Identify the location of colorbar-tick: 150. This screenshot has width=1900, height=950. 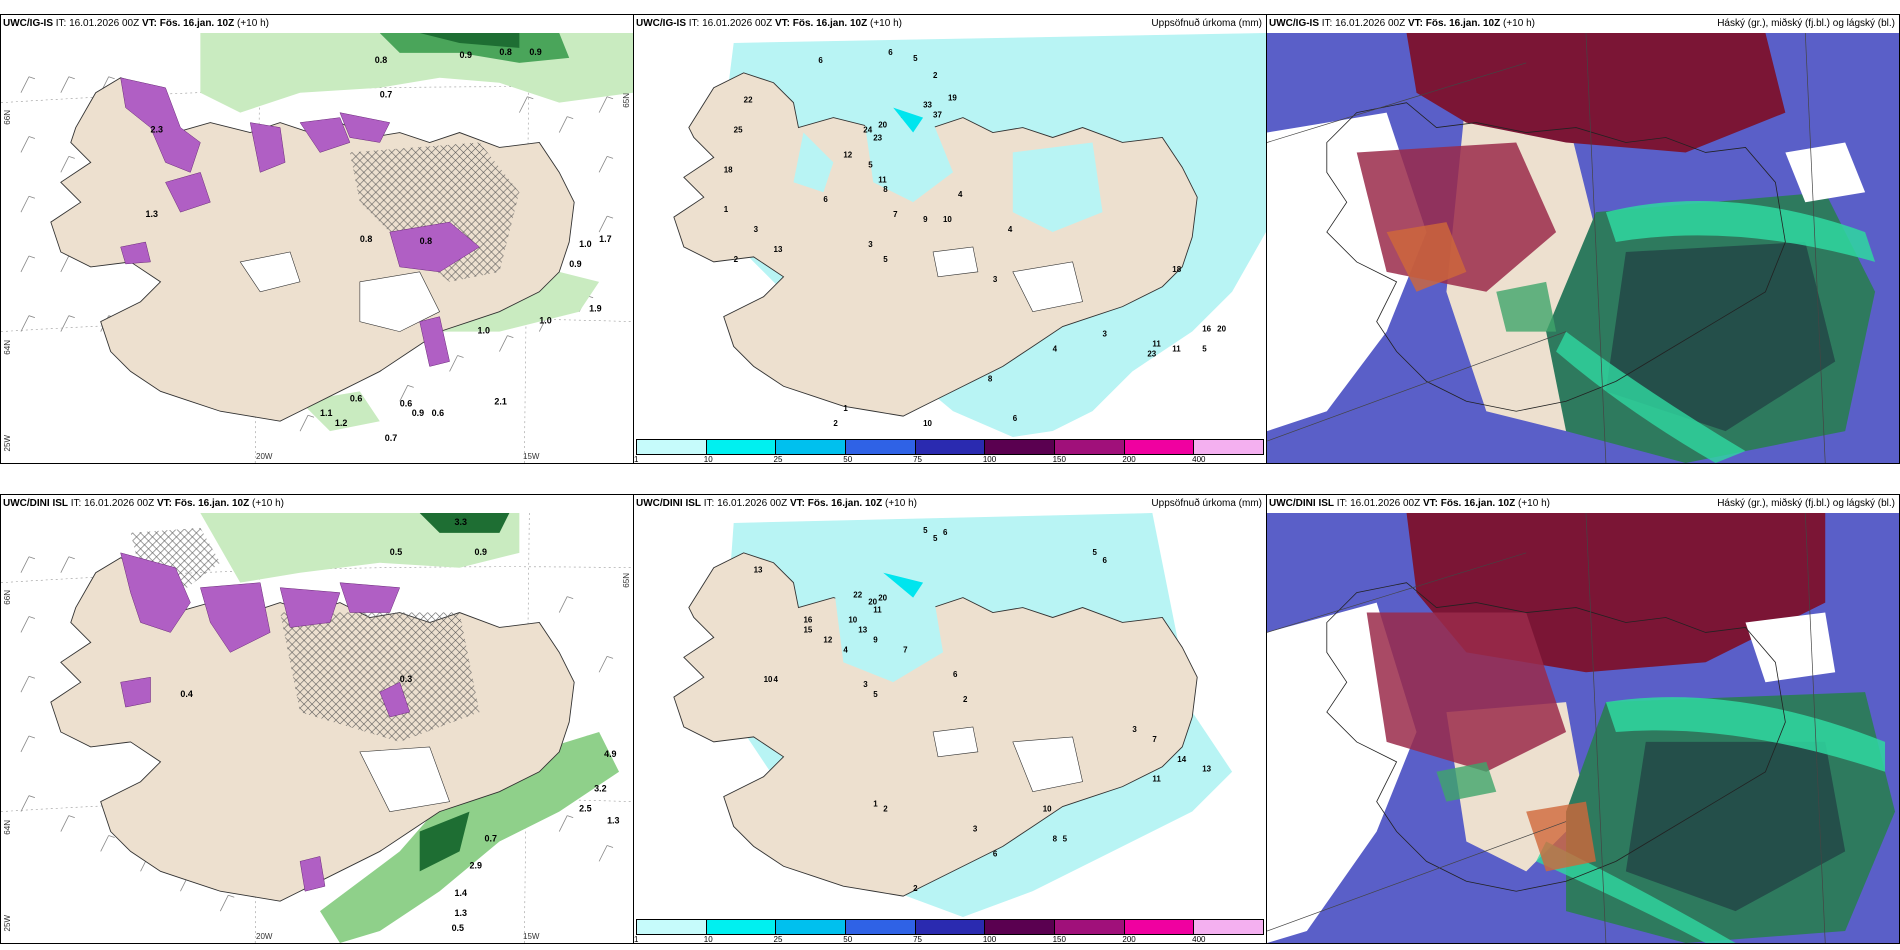
(1059, 939).